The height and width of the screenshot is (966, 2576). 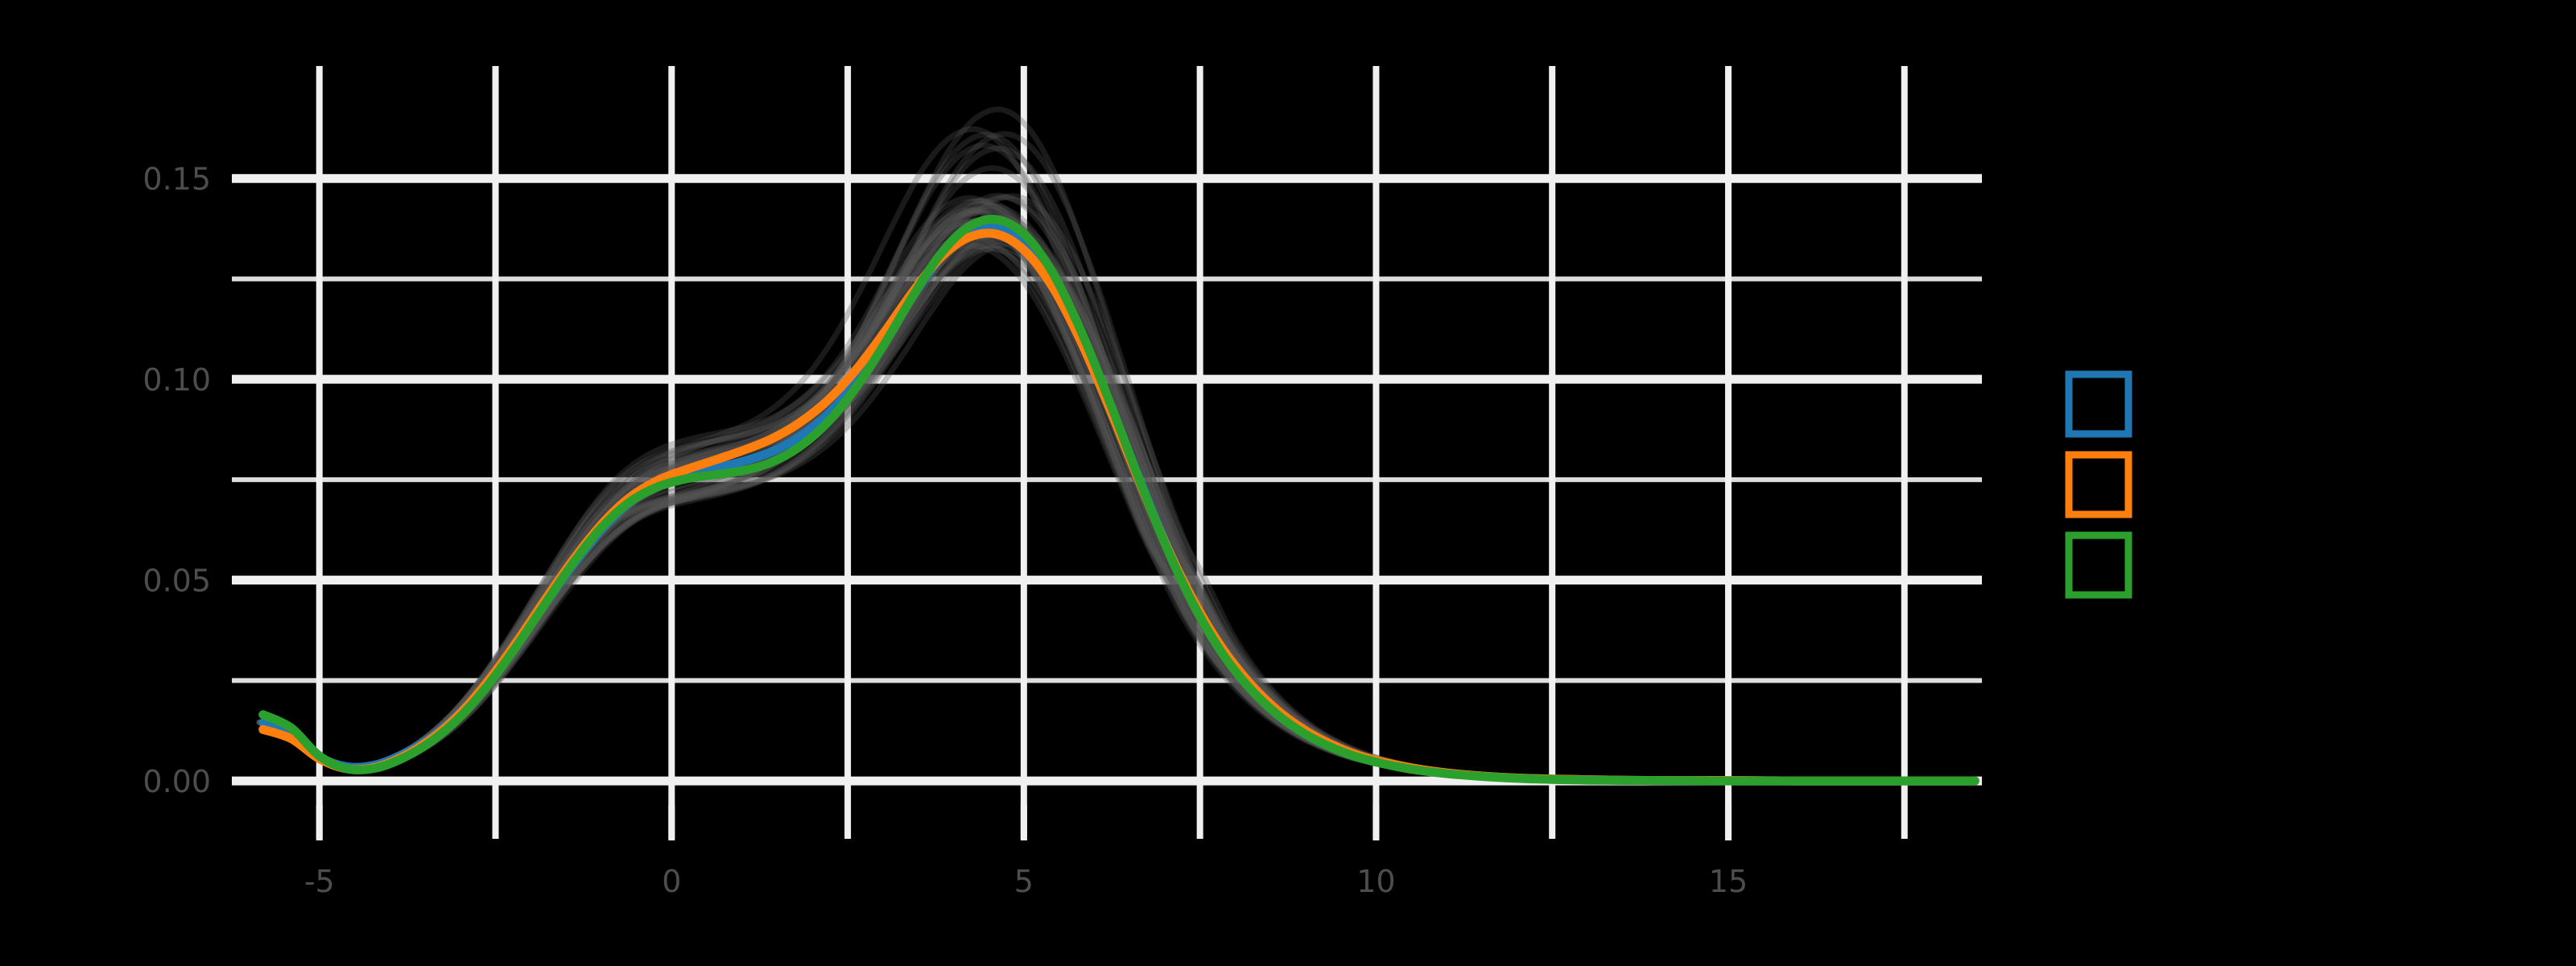 What do you see at coordinates (1024, 822) in the screenshot?
I see `x-axis-tick-marks` at bounding box center [1024, 822].